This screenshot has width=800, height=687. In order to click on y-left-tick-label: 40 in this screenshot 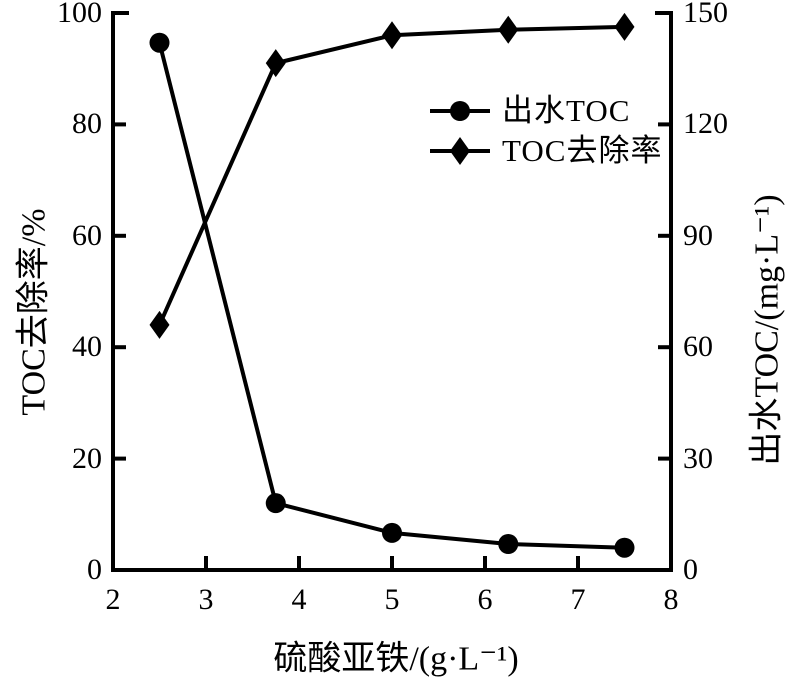, I will do `click(87, 347)`.